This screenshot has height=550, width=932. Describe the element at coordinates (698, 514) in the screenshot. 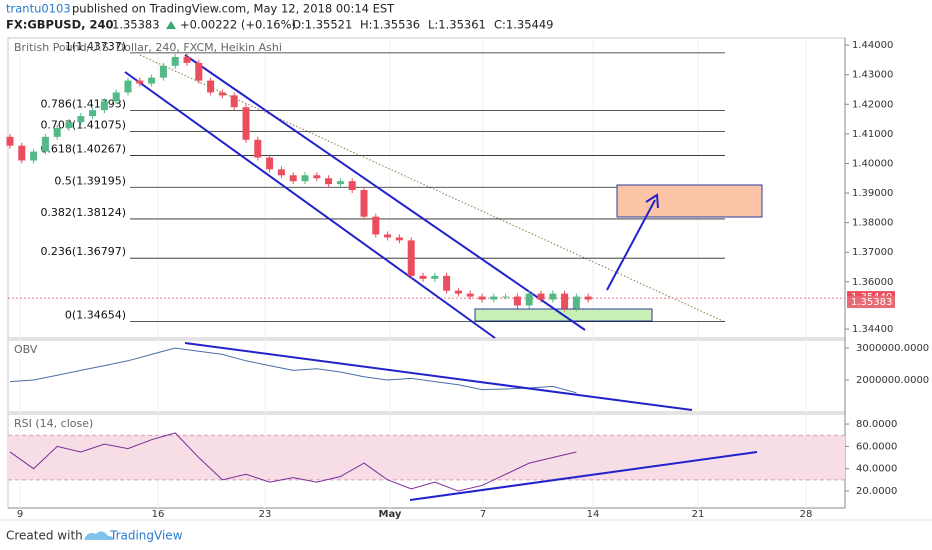

I see `x-tick-label: 21` at that location.